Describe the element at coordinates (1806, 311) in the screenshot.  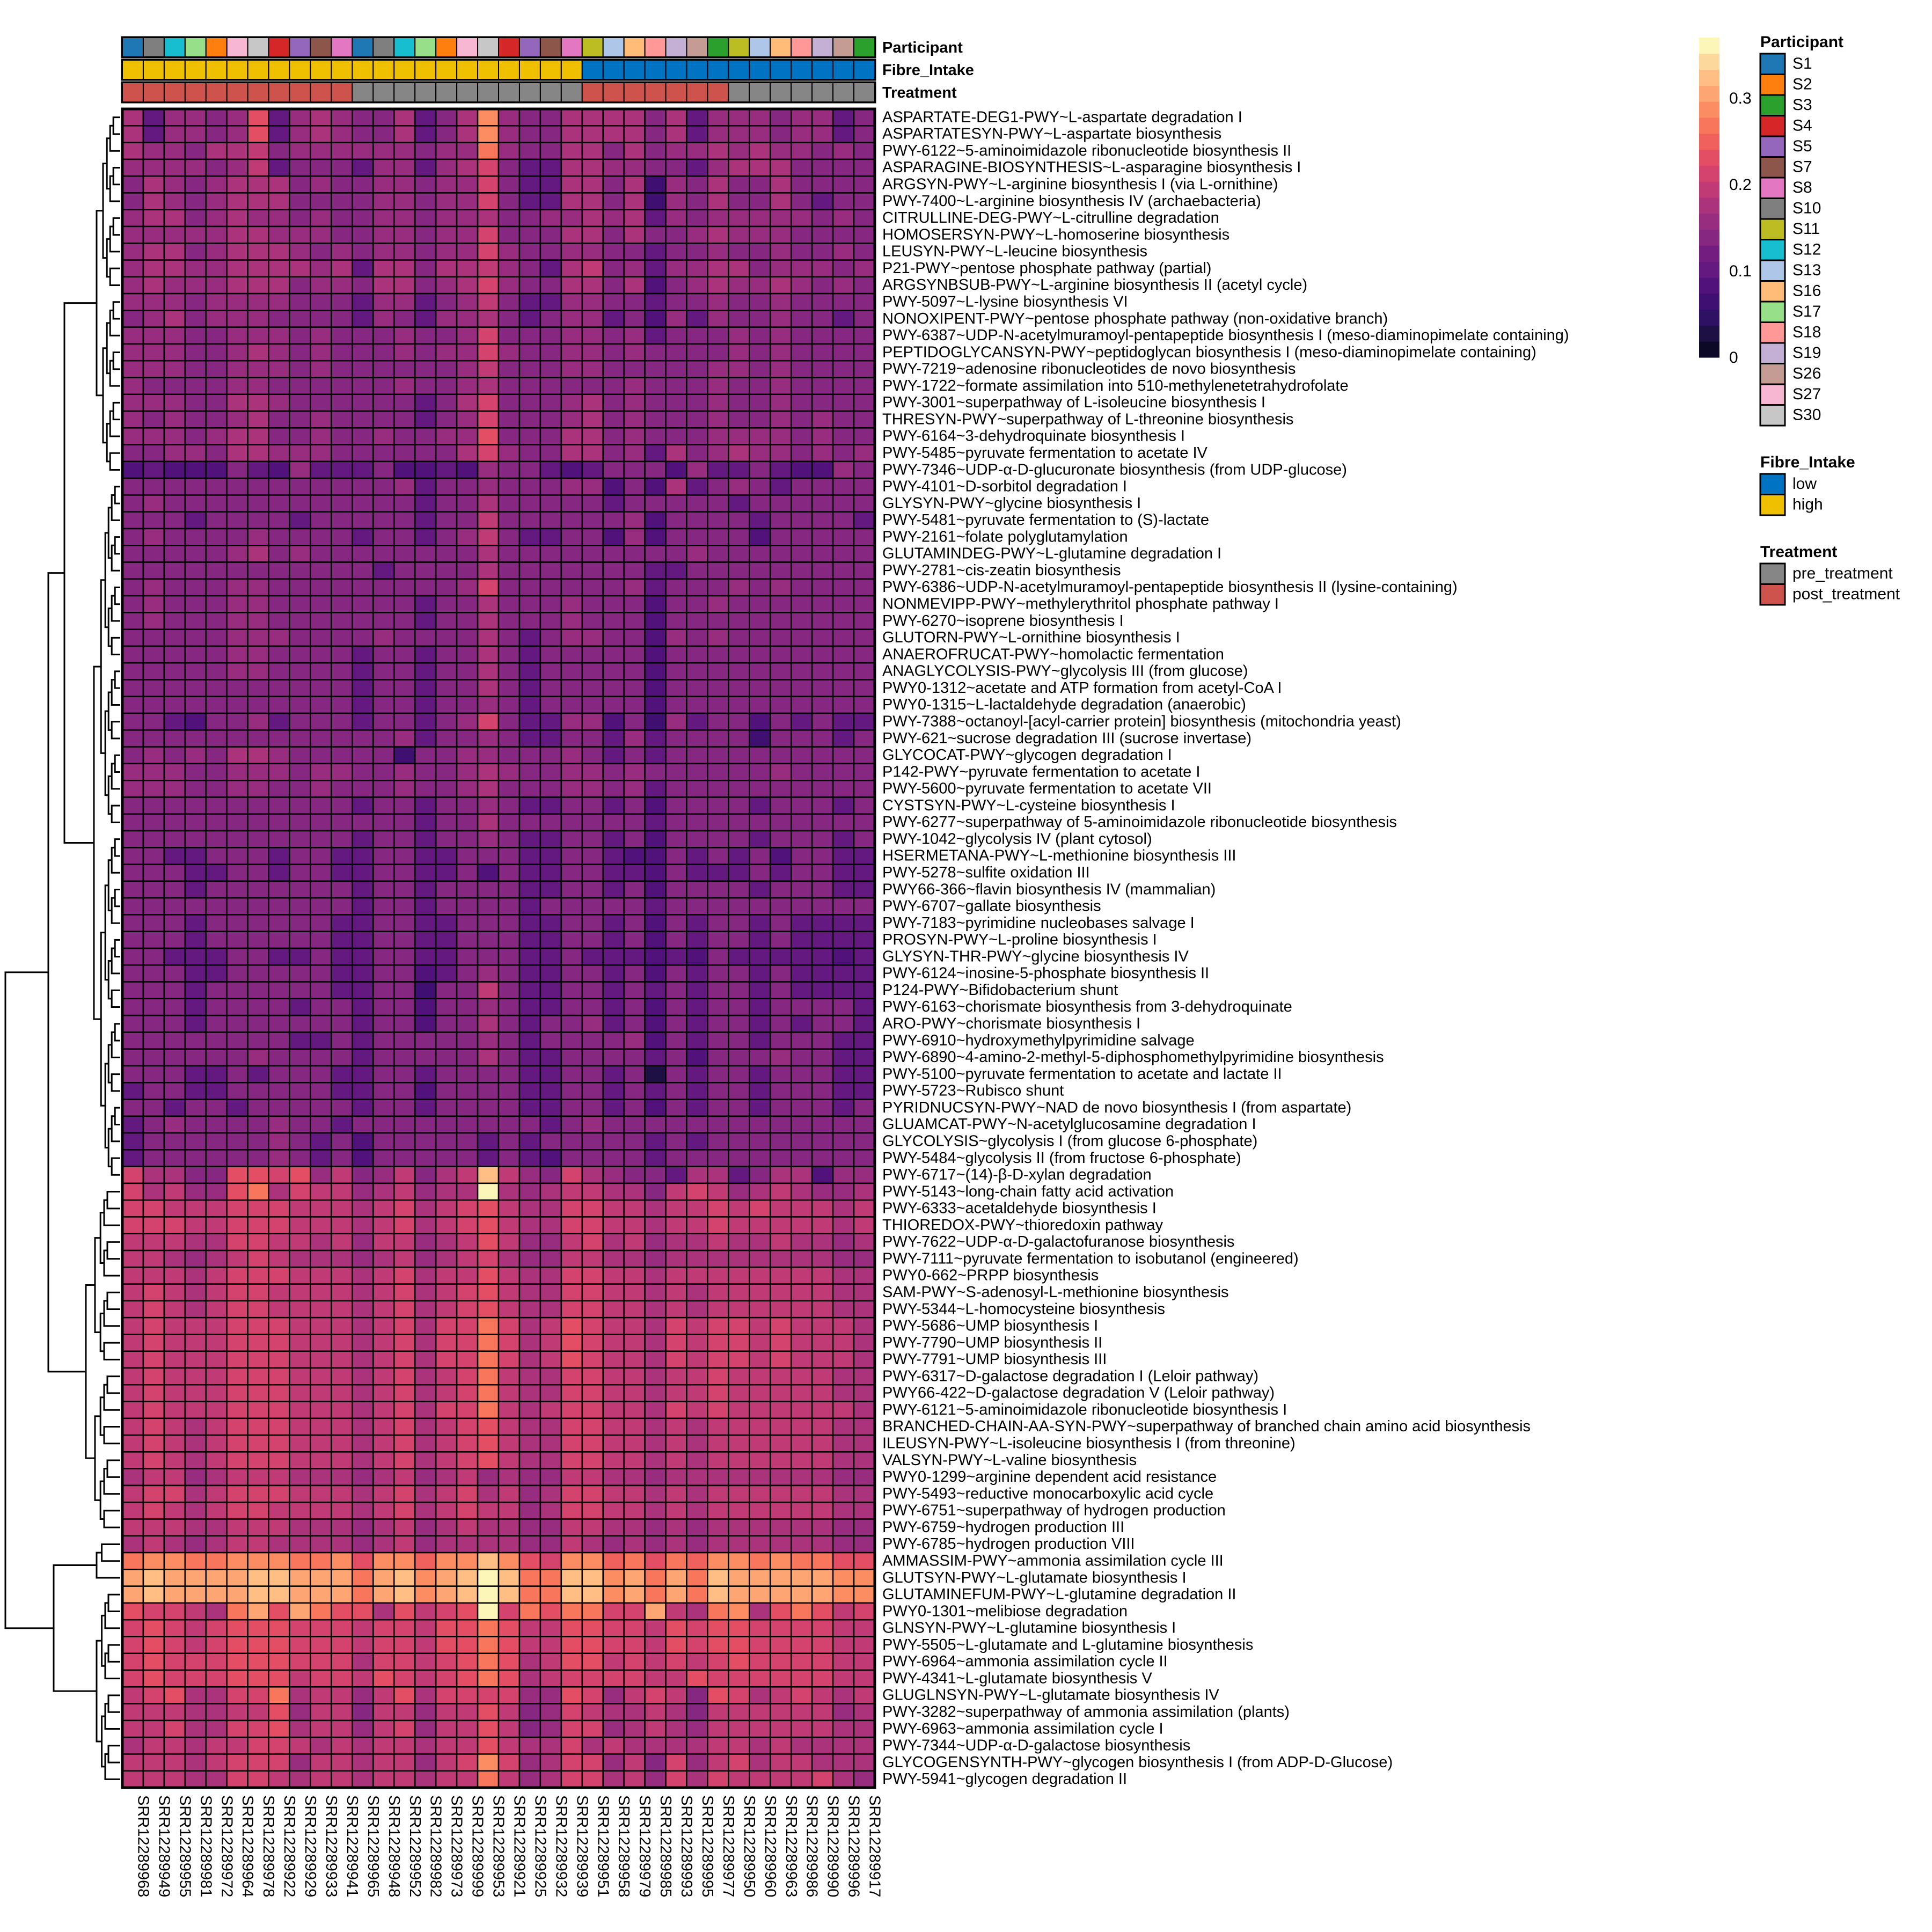
I see `legend-label: S17` at that location.